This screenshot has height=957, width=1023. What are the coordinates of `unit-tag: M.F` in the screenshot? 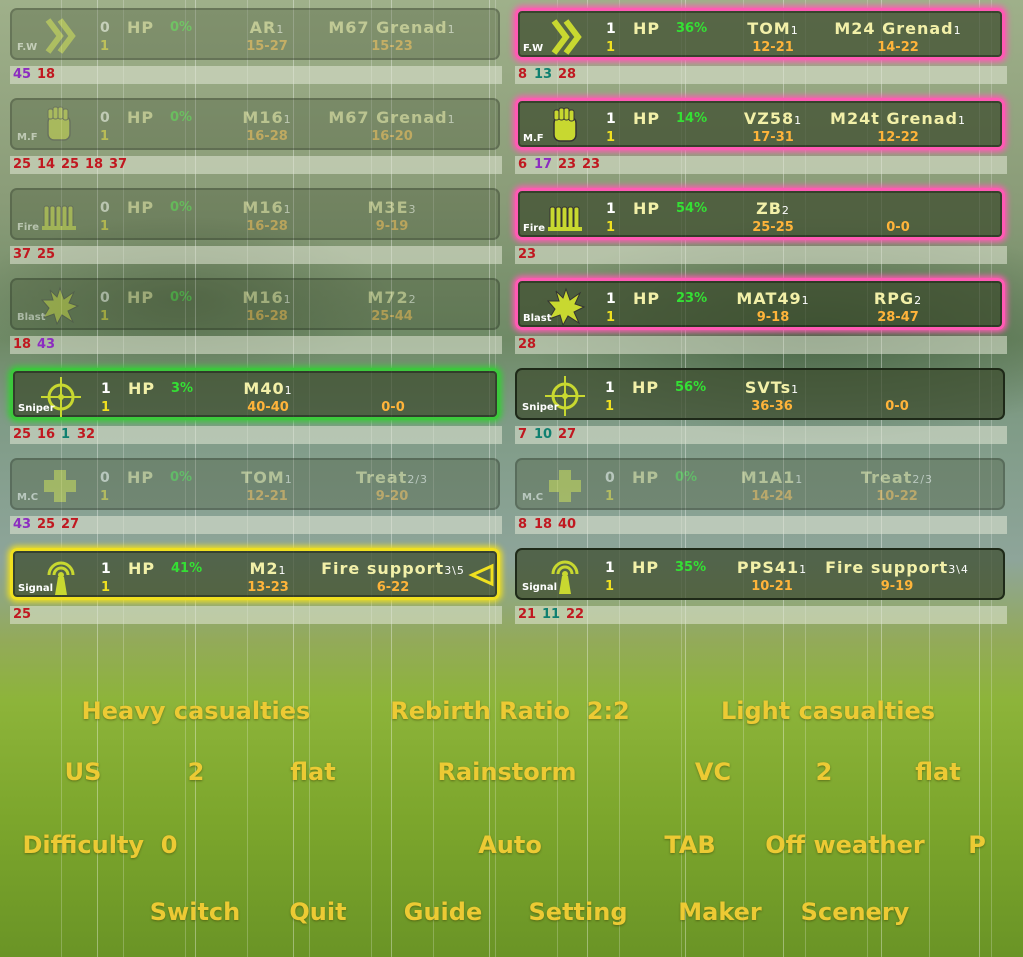 It's located at (27, 137).